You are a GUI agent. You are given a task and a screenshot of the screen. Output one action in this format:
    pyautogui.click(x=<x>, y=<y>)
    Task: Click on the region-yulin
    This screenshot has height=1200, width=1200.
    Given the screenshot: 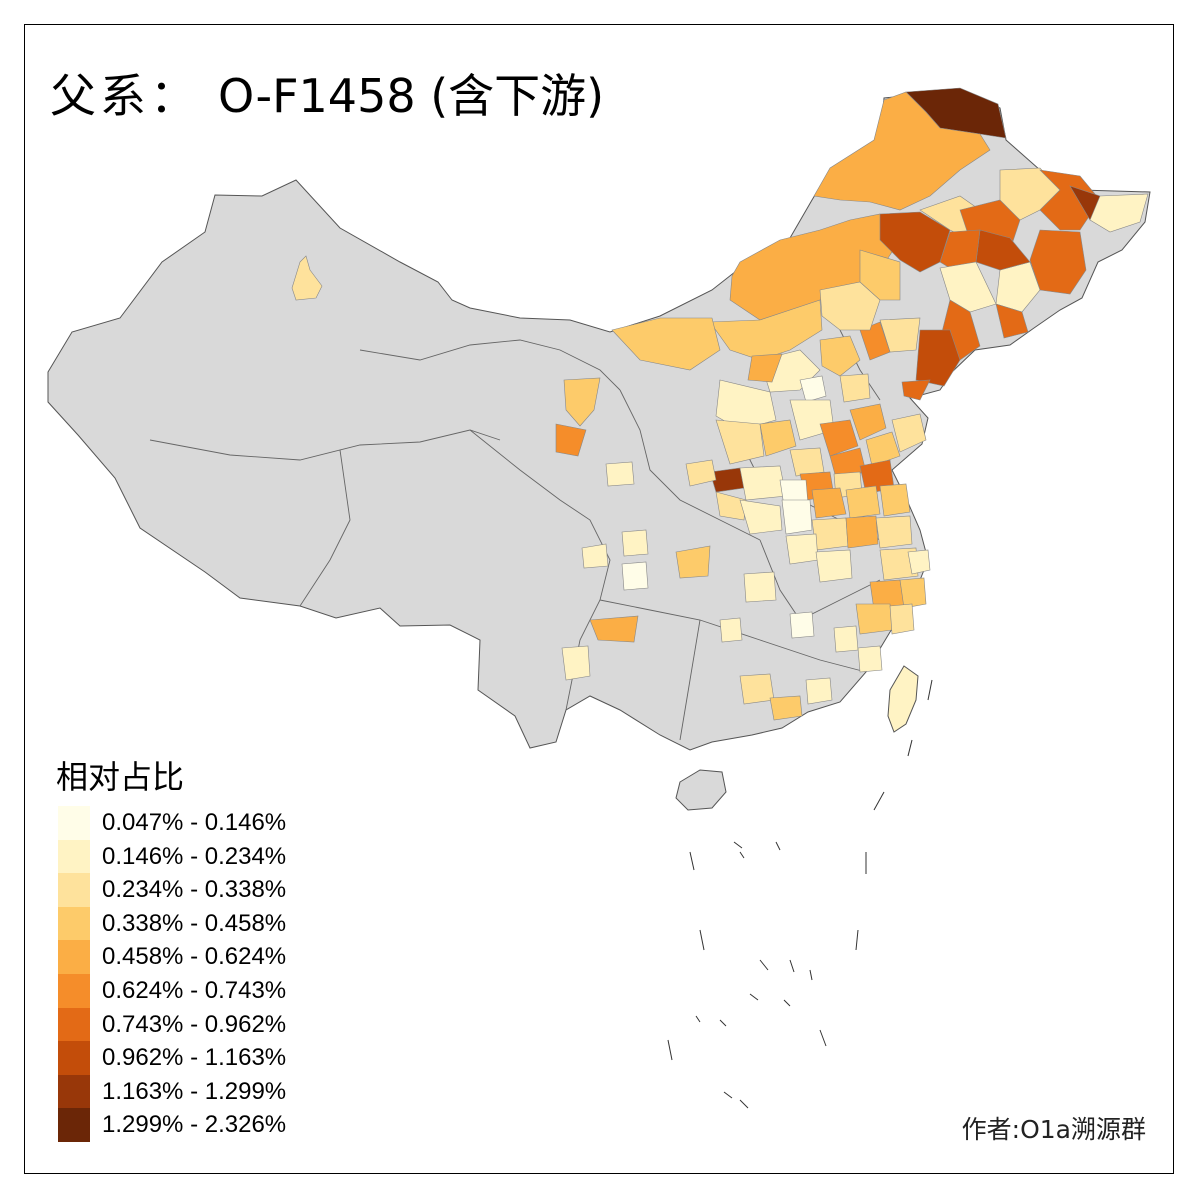 What is the action you would take?
    pyautogui.click(x=701, y=473)
    